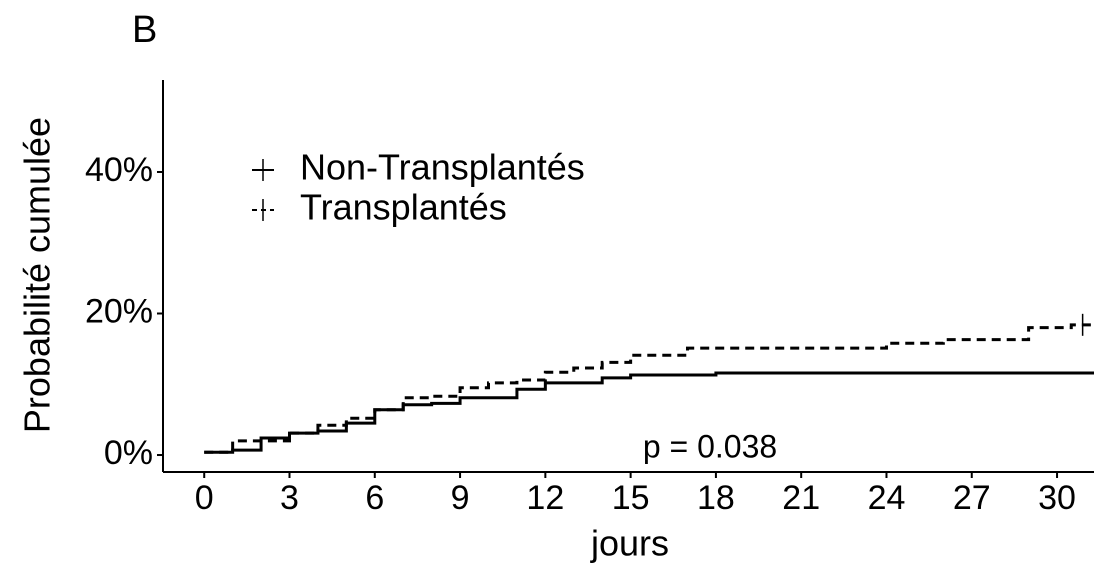 The width and height of the screenshot is (1094, 566). Describe the element at coordinates (128, 453) in the screenshot. I see `y-tick-label: 0%` at that location.